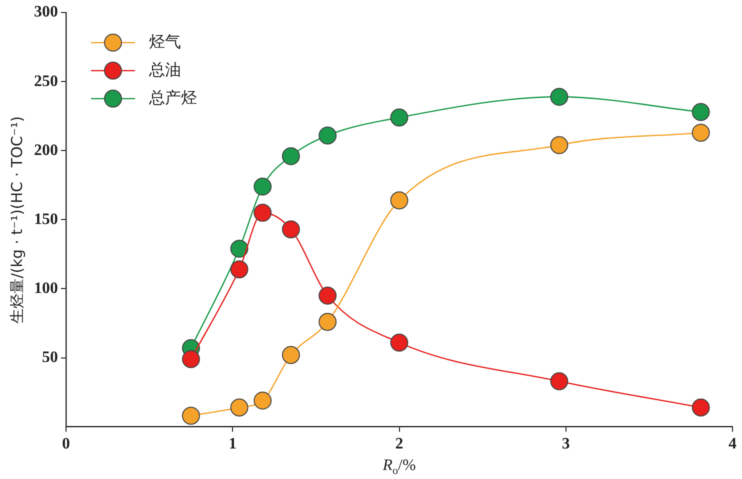  Describe the element at coordinates (732, 444) in the screenshot. I see `x-tick-label: 4` at that location.